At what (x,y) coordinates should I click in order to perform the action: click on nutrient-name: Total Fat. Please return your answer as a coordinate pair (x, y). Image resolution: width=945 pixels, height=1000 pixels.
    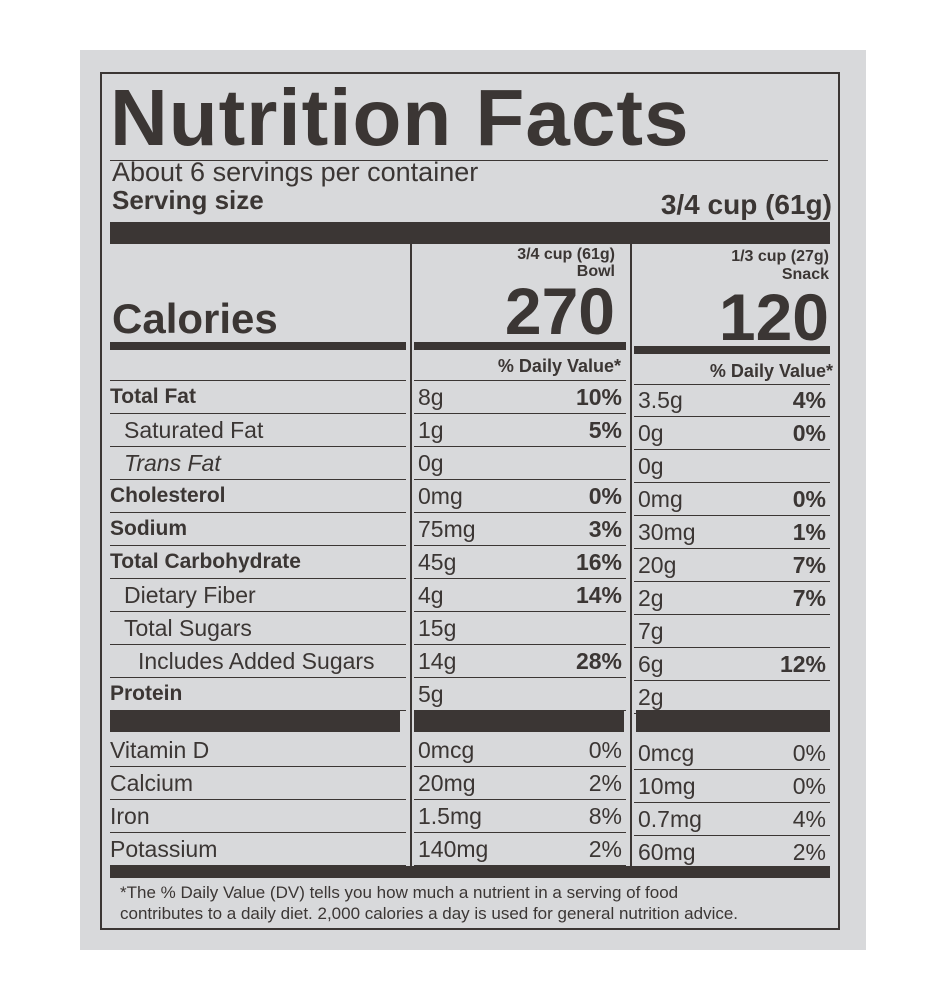
    Looking at the image, I should click on (153, 396).